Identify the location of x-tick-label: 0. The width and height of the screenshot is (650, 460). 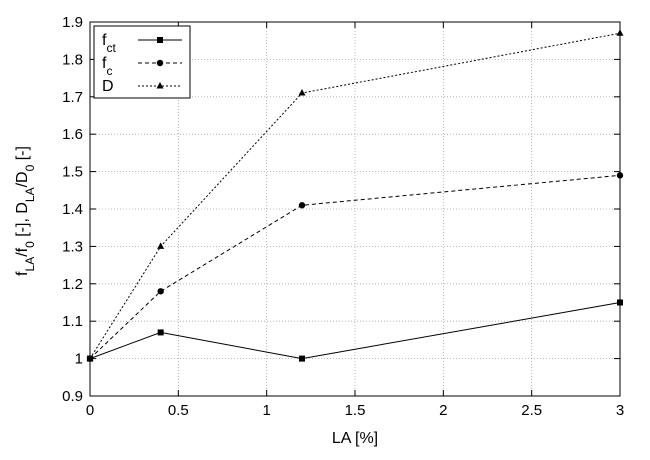
(90, 410).